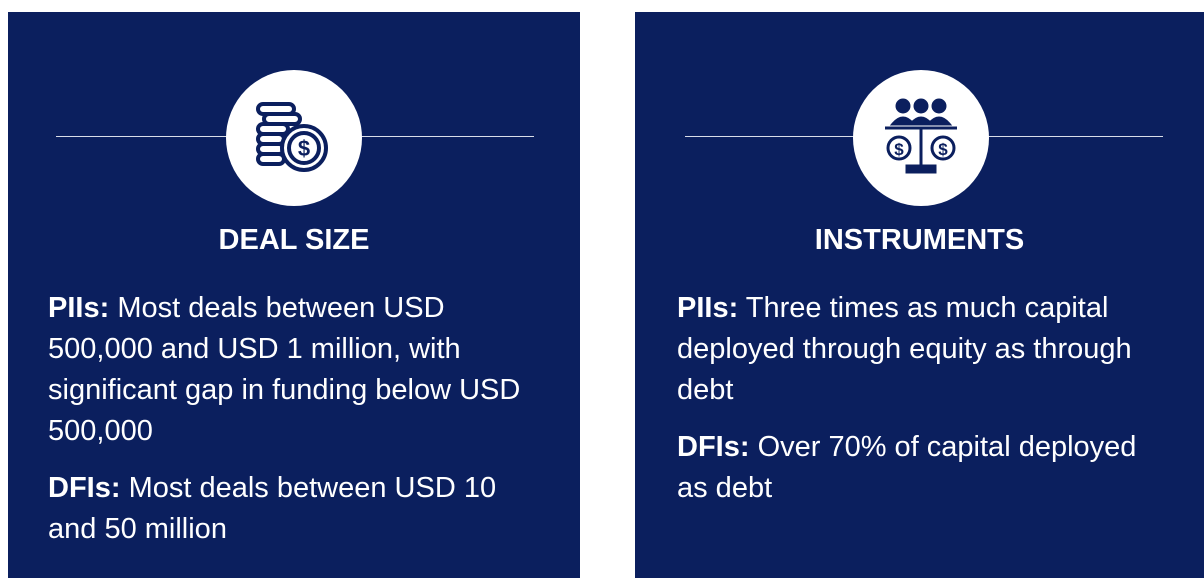 The image size is (1204, 578). Describe the element at coordinates (919, 240) in the screenshot. I see `card-title: INSTRUMENTS` at that location.